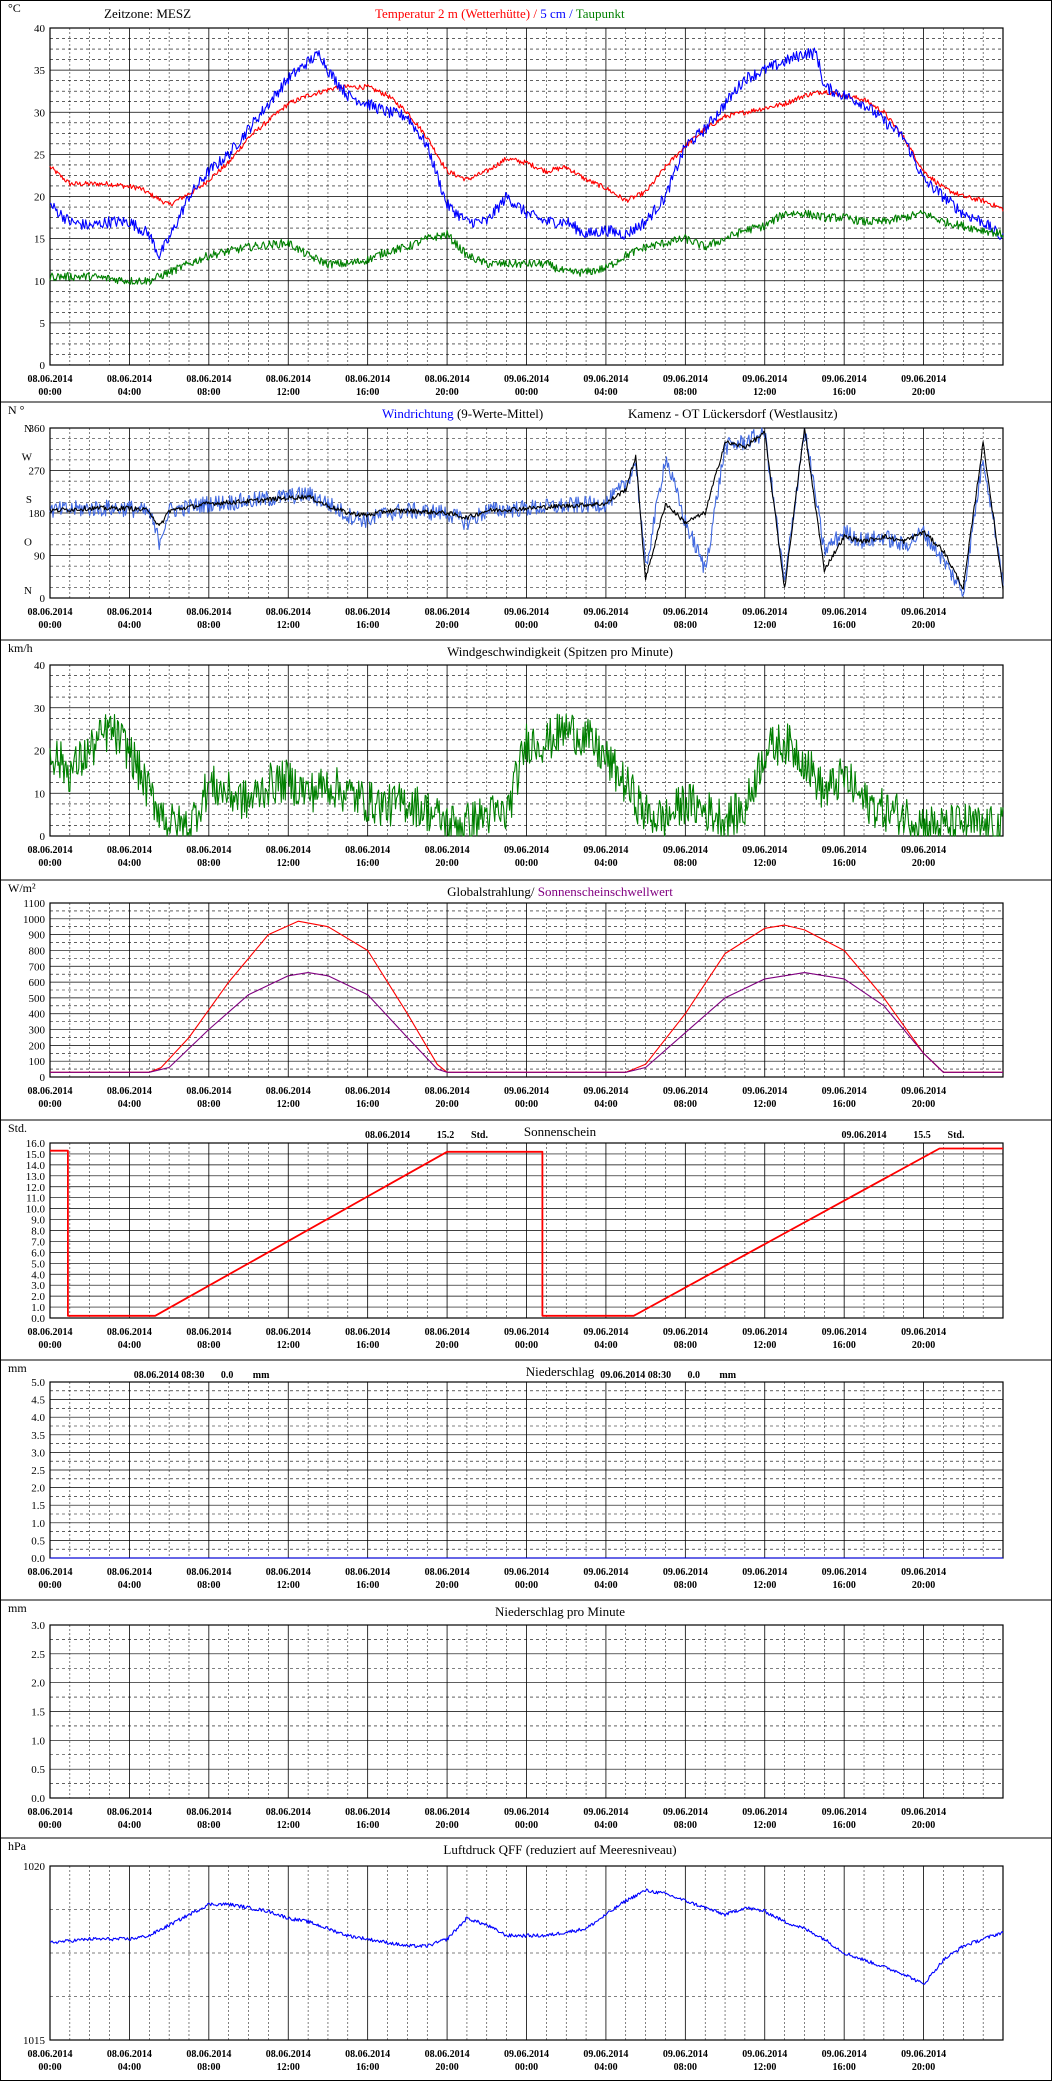  What do you see at coordinates (36, 1144) in the screenshot?
I see `y-tick-label: 16.0` at bounding box center [36, 1144].